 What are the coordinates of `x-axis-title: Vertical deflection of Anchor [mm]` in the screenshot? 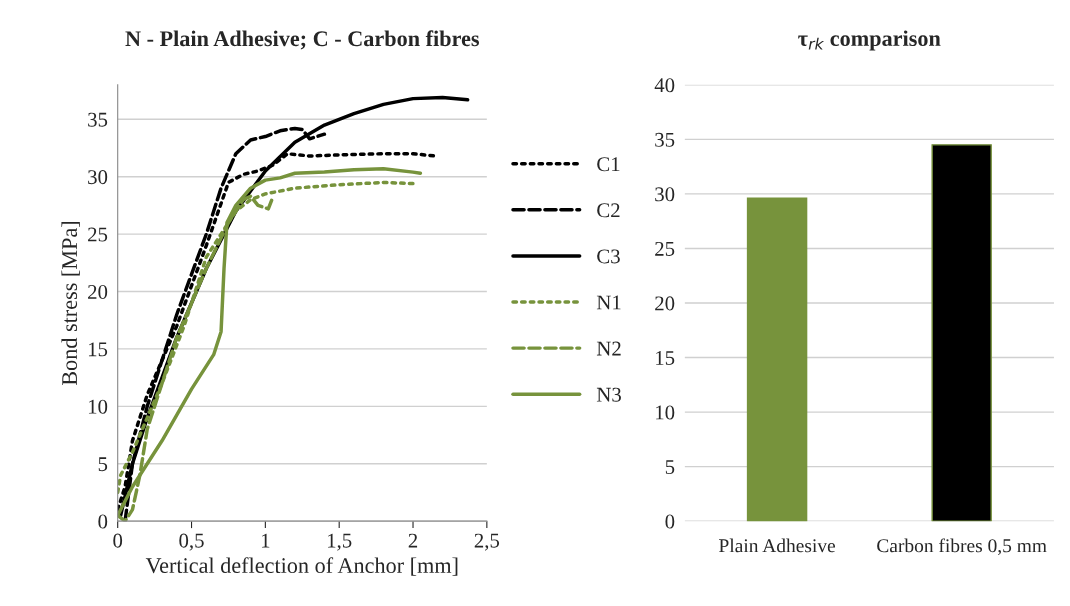 It's located at (301, 566).